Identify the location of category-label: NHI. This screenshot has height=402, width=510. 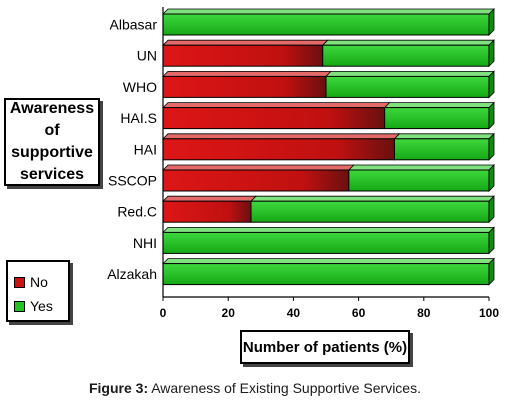
(145, 243).